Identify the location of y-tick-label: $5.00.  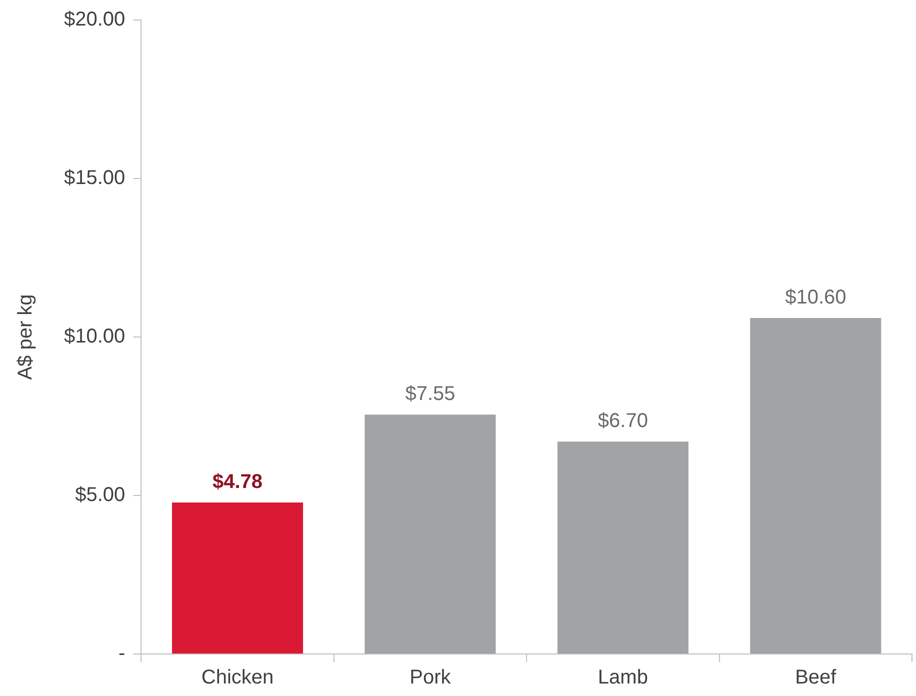
(100, 495).